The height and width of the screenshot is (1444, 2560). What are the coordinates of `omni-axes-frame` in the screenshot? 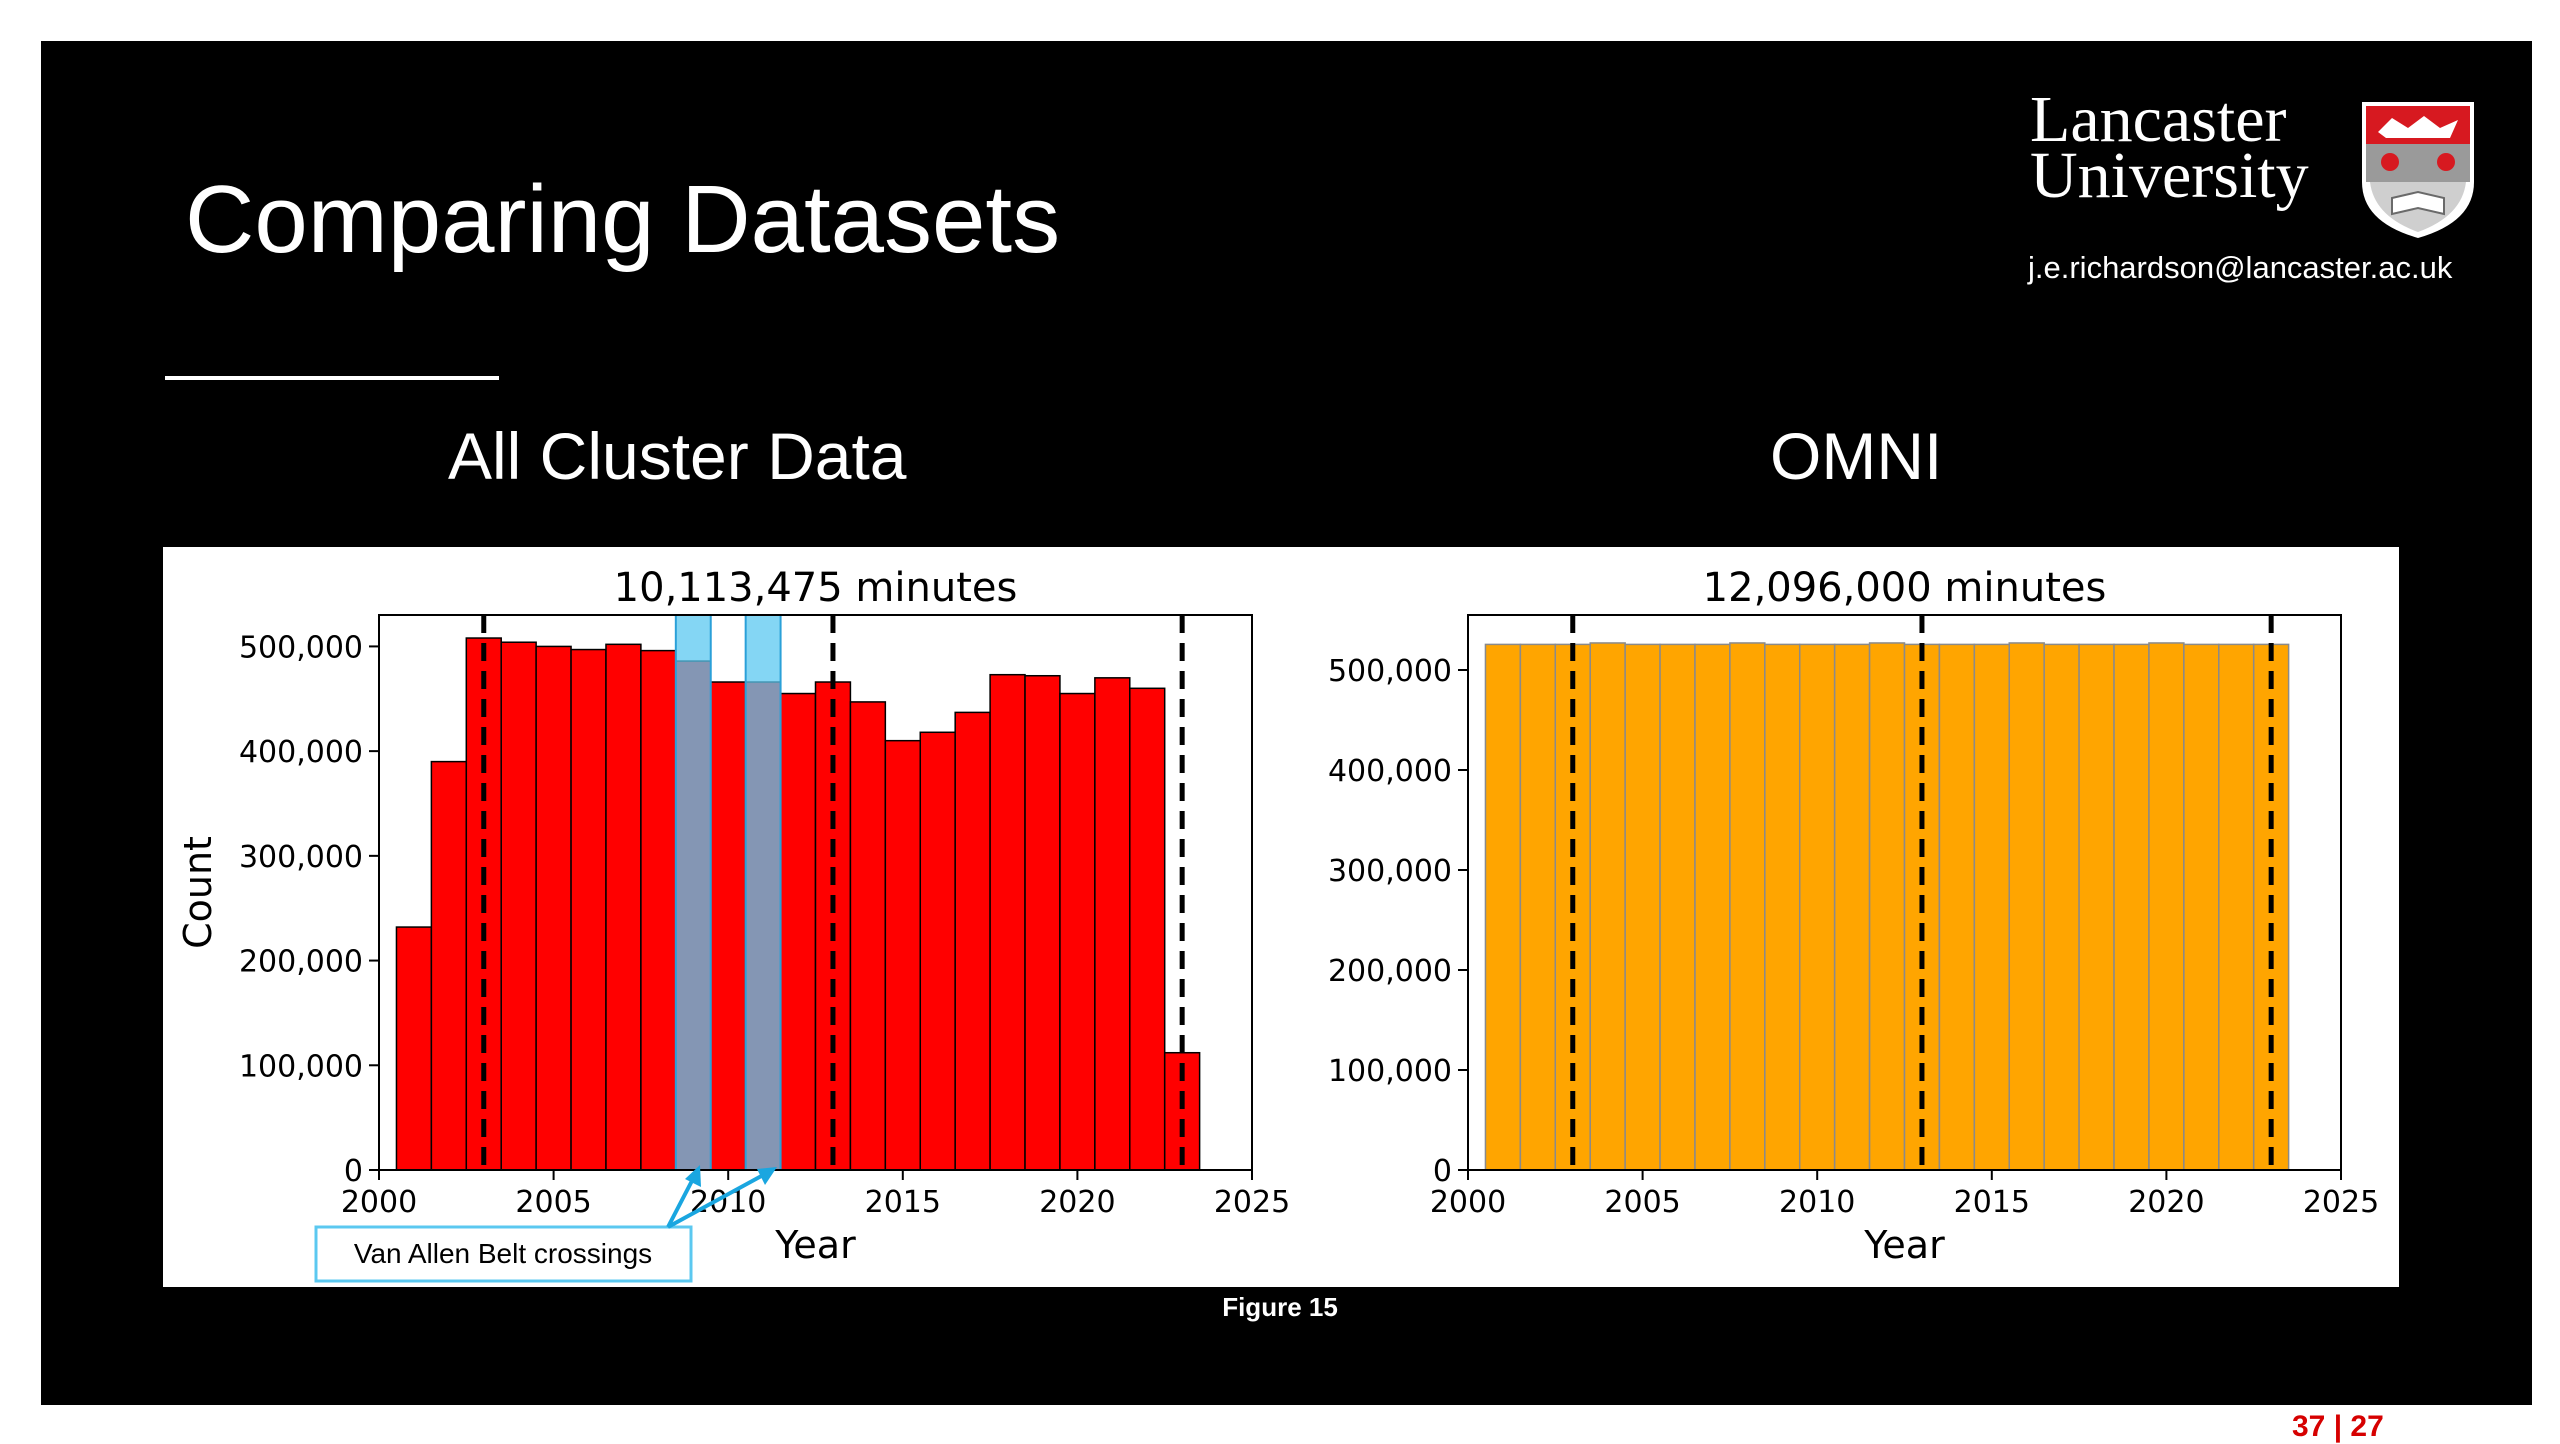 It's located at (1904, 892).